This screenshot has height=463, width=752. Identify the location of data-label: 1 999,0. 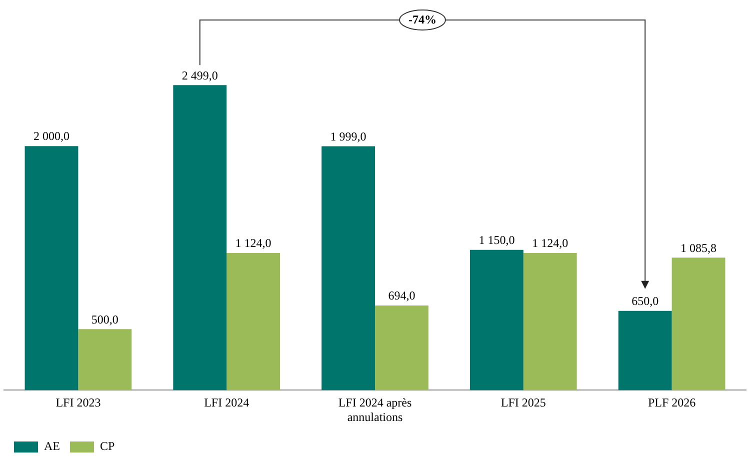
(348, 136).